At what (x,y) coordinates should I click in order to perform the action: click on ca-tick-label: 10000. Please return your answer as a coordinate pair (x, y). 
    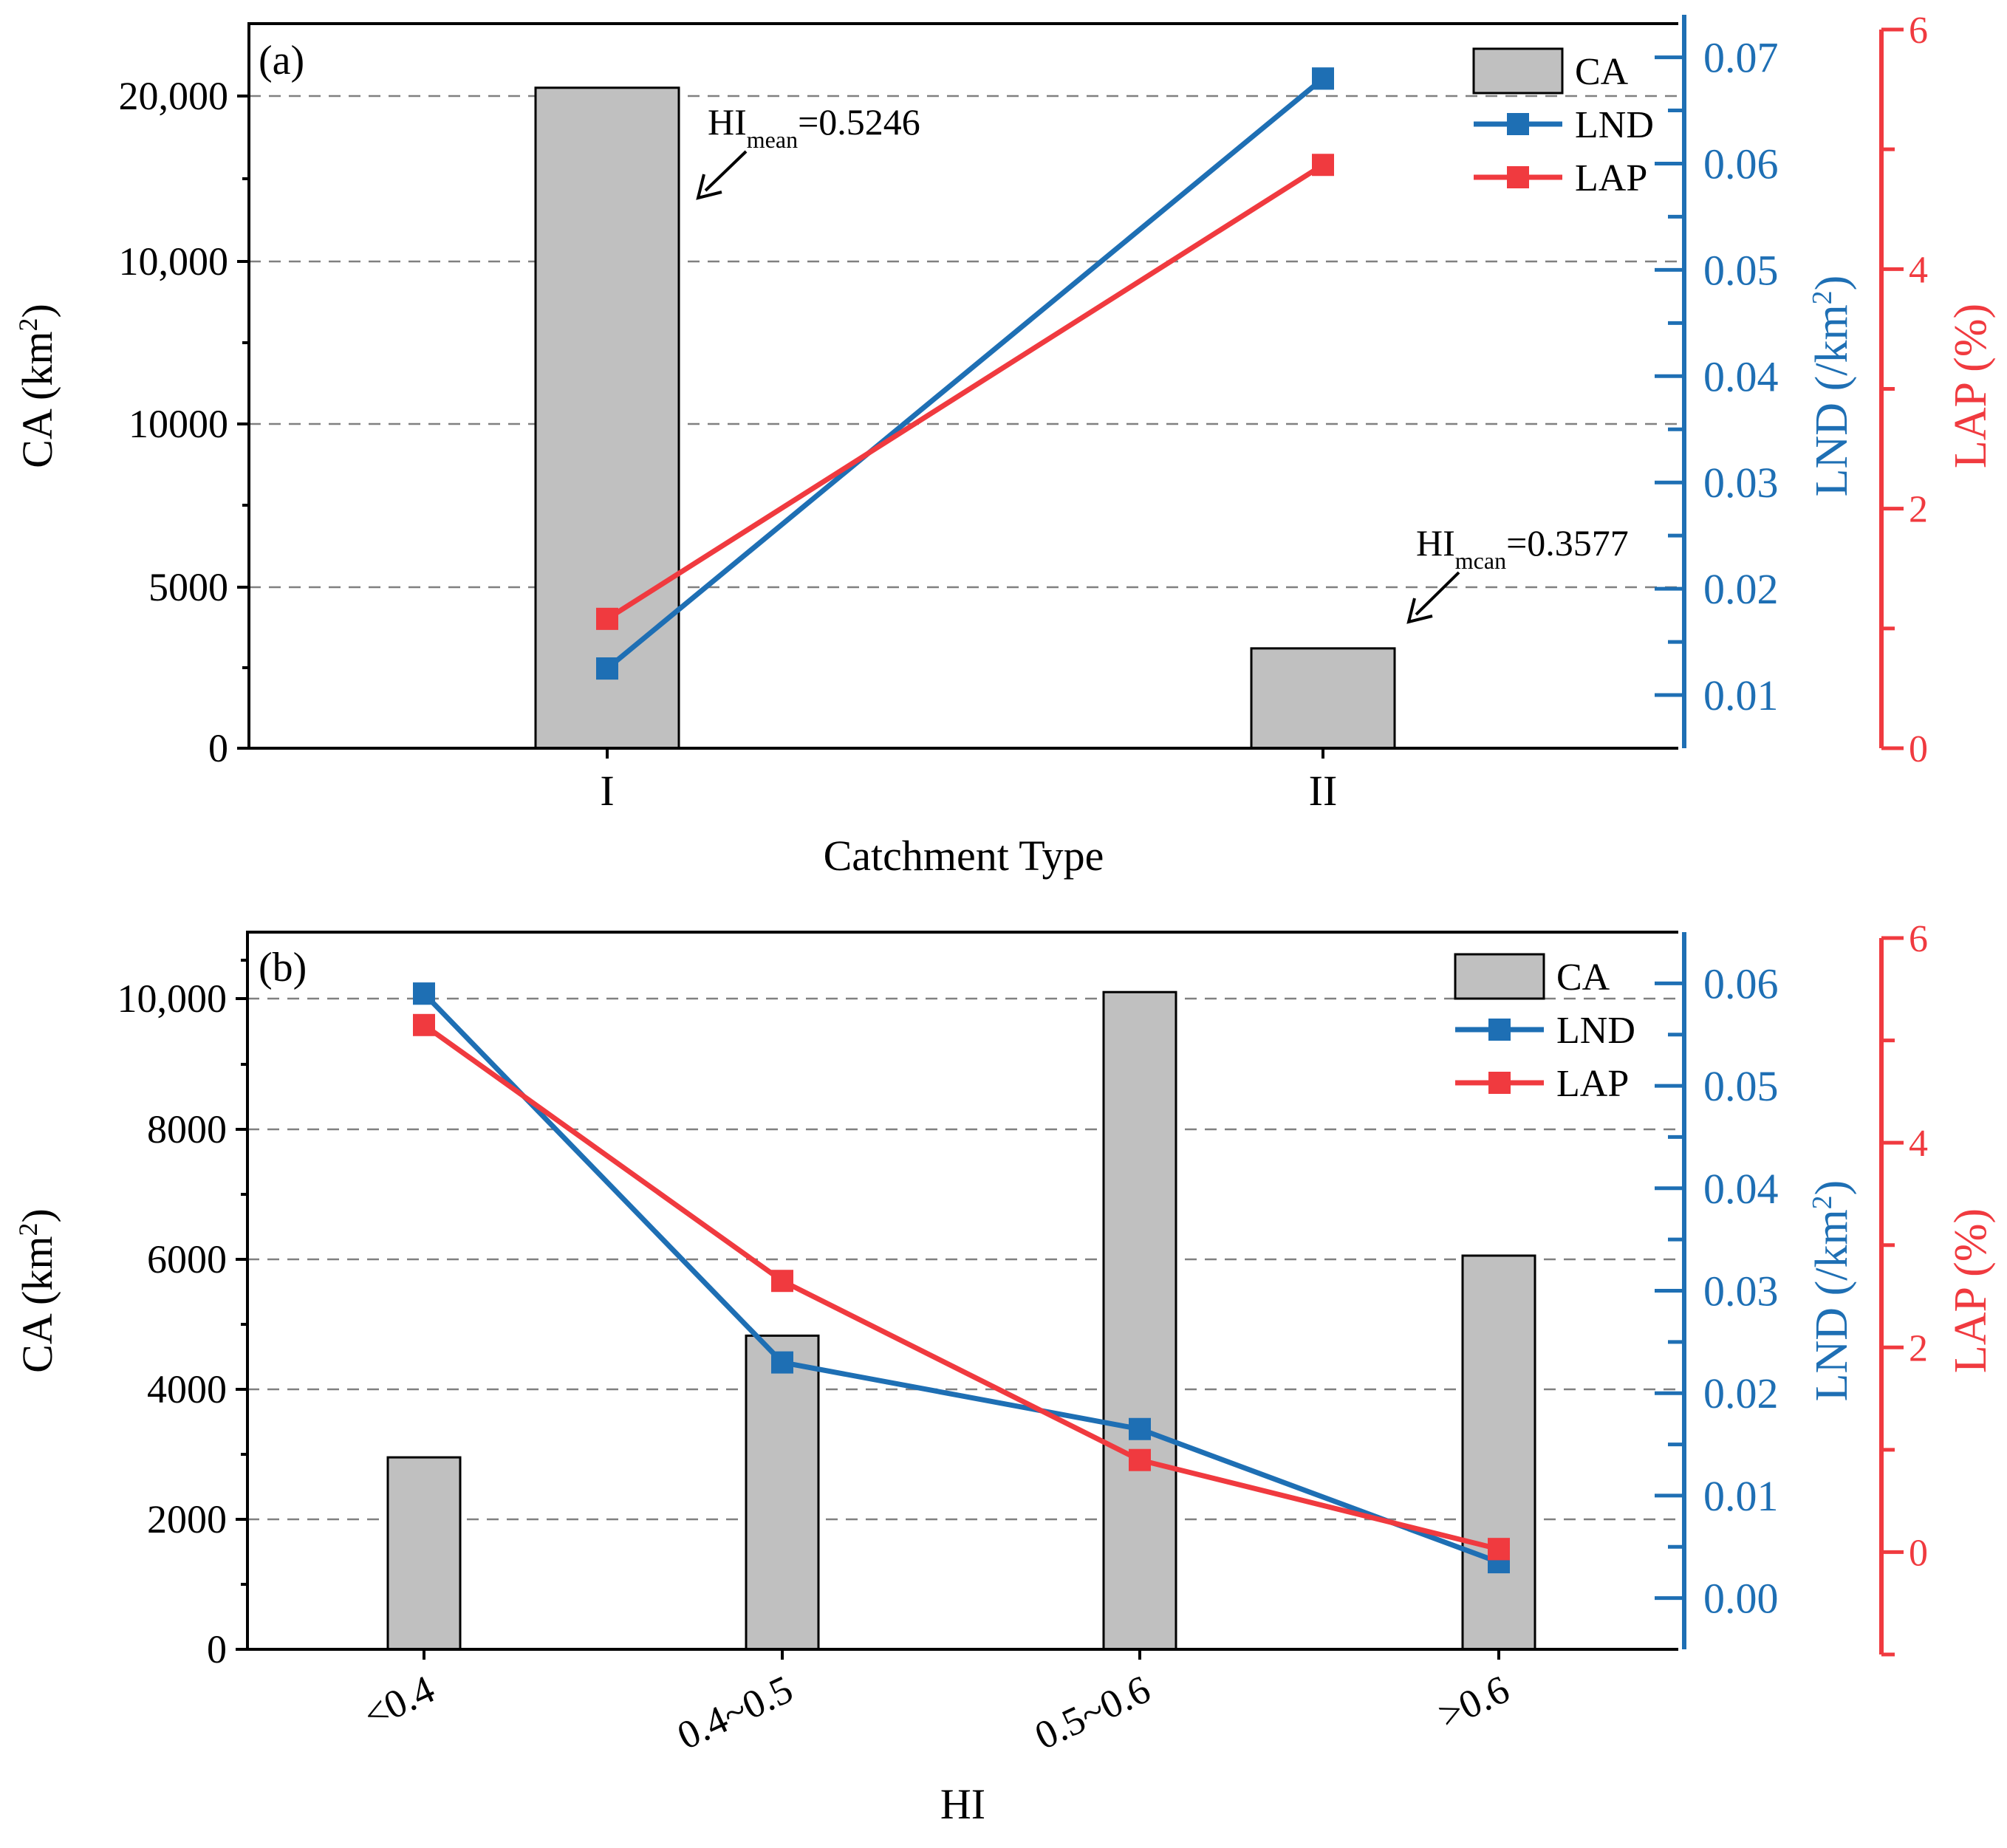
    Looking at the image, I should click on (179, 424).